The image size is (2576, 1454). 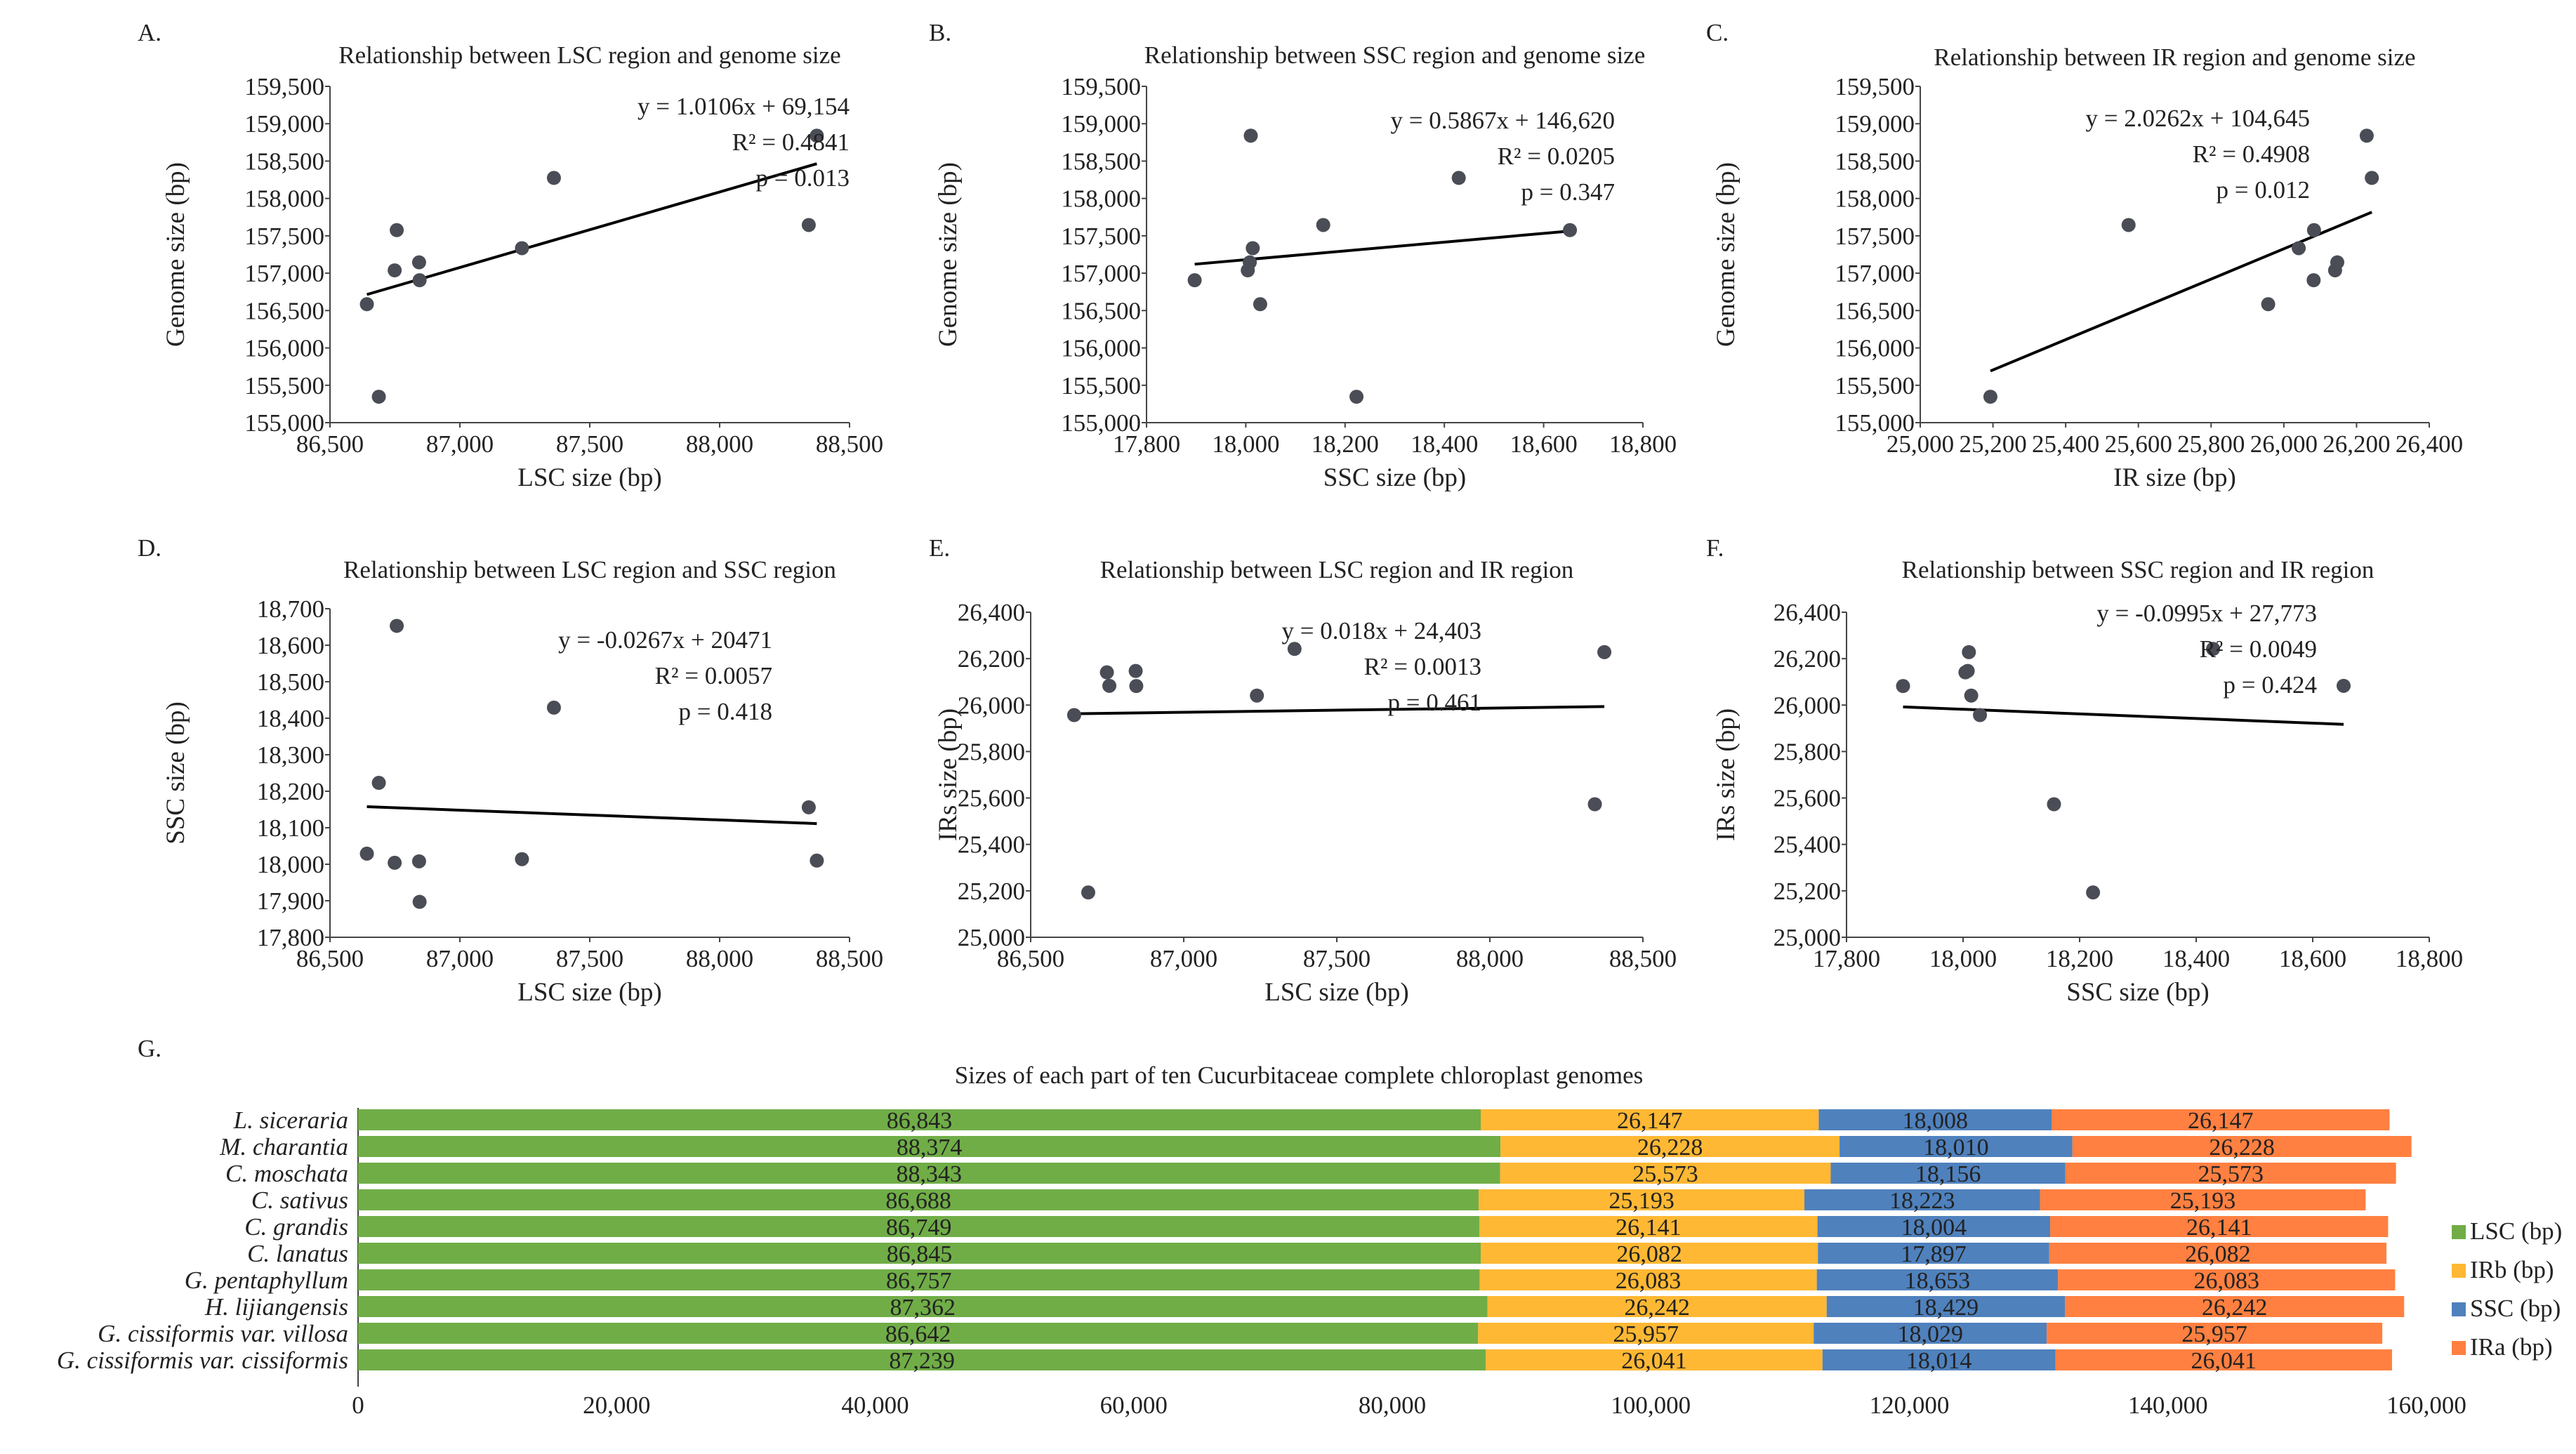 I want to click on bar-value-label: 25,957, so click(x=2214, y=1334).